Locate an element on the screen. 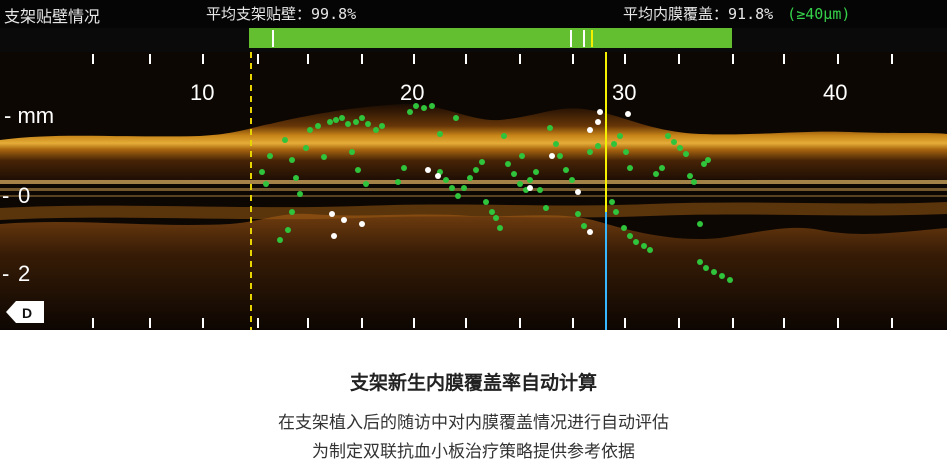  avg-coverage-label: 平均内膜覆盖： is located at coordinates (675, 14).